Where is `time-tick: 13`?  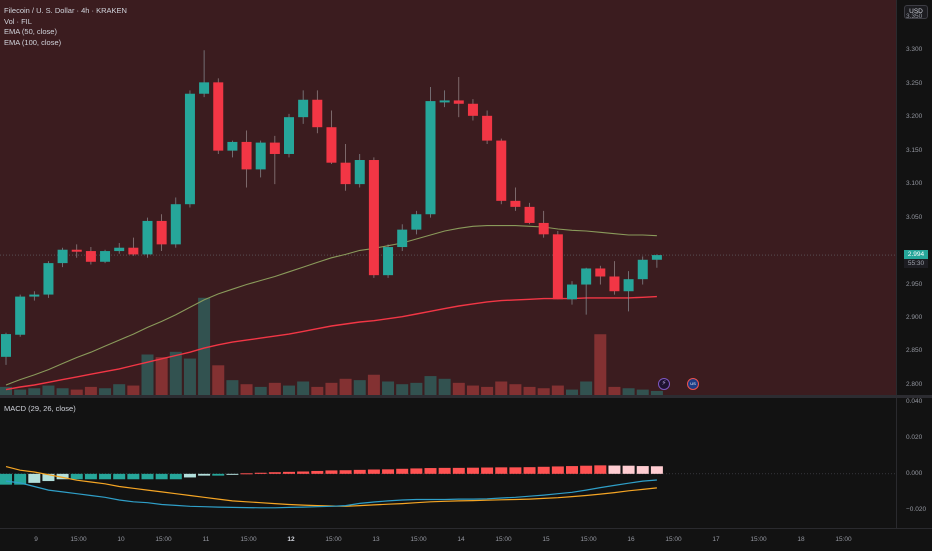 time-tick: 13 is located at coordinates (376, 539).